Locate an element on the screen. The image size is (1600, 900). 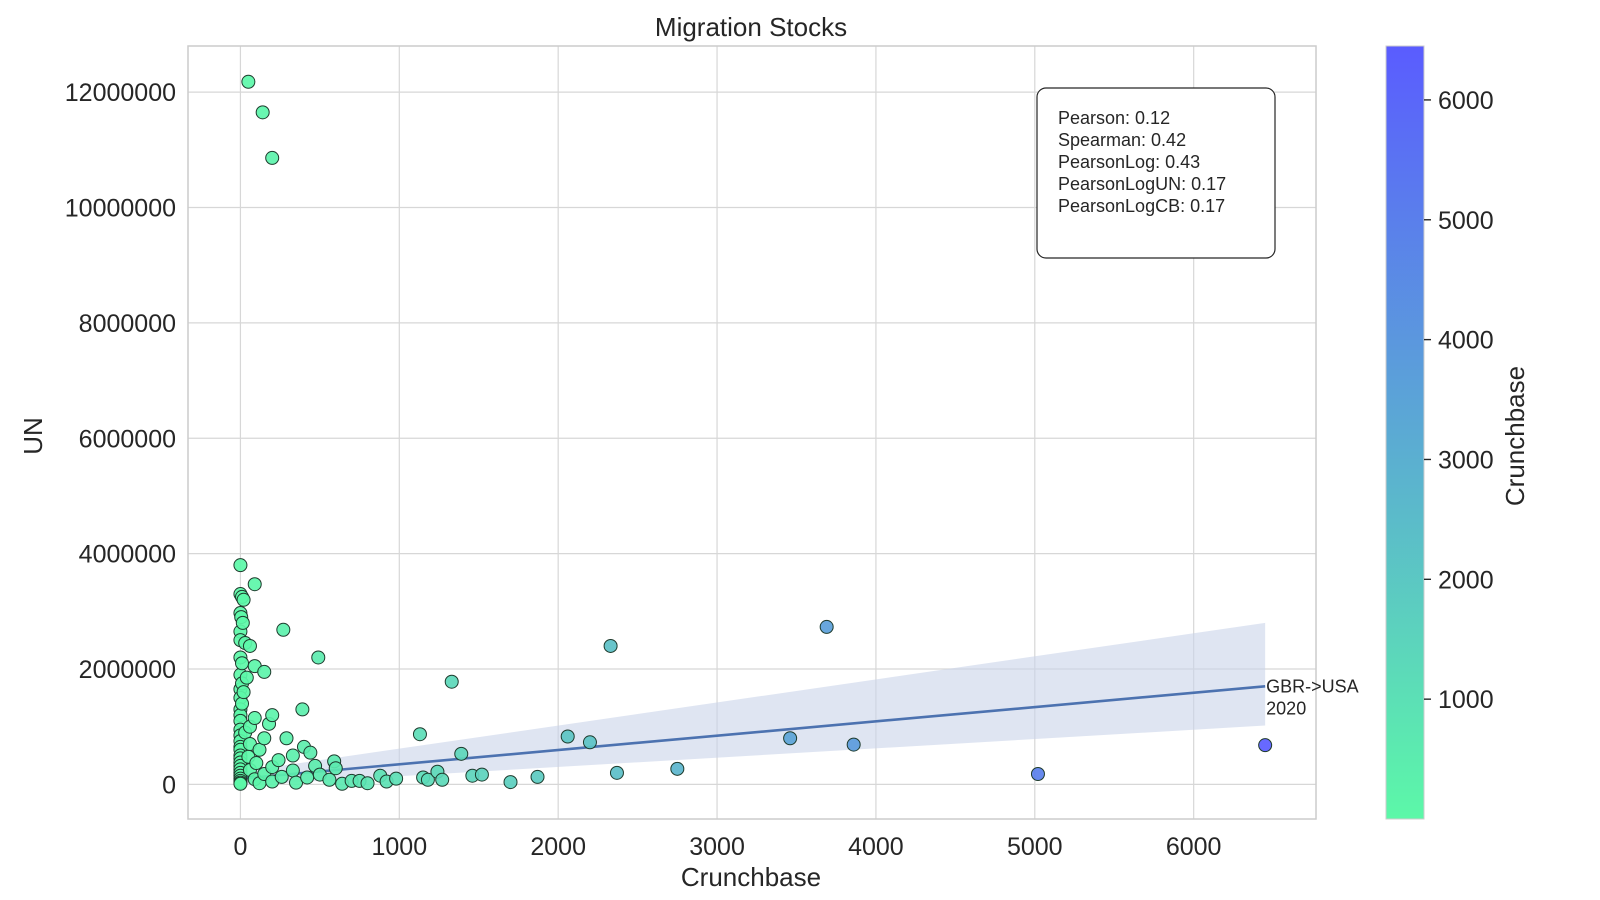
stat-pearson-log-cb: PearsonLogCB: 0.17 is located at coordinates (1141, 206).